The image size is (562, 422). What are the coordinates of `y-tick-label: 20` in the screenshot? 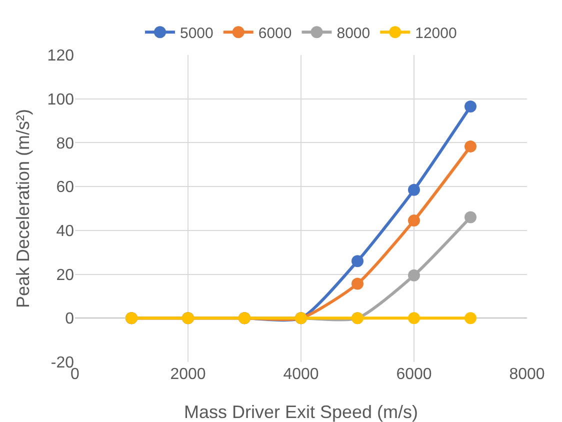 It's located at (65, 275).